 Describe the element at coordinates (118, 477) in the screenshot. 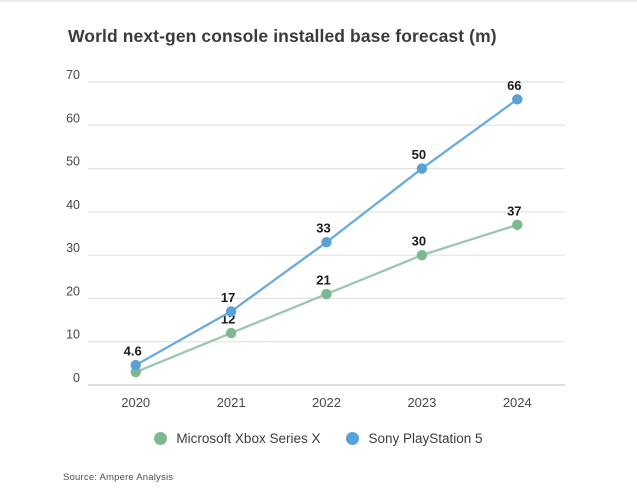

I see `source-credit: Source: Ampere Analysis` at that location.